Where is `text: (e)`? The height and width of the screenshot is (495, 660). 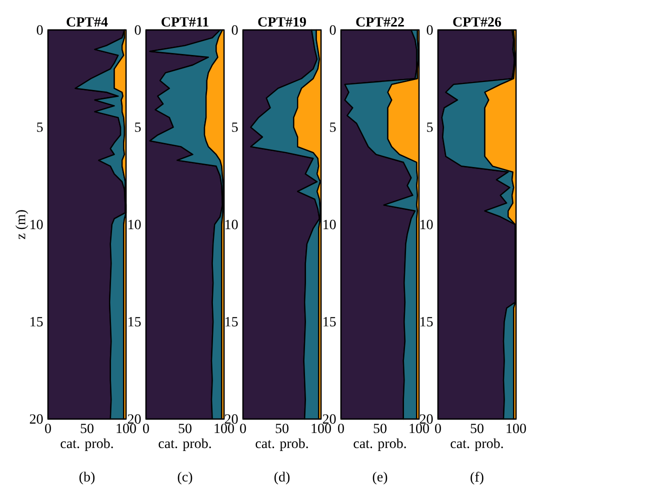
text: (e) is located at coordinates (380, 478).